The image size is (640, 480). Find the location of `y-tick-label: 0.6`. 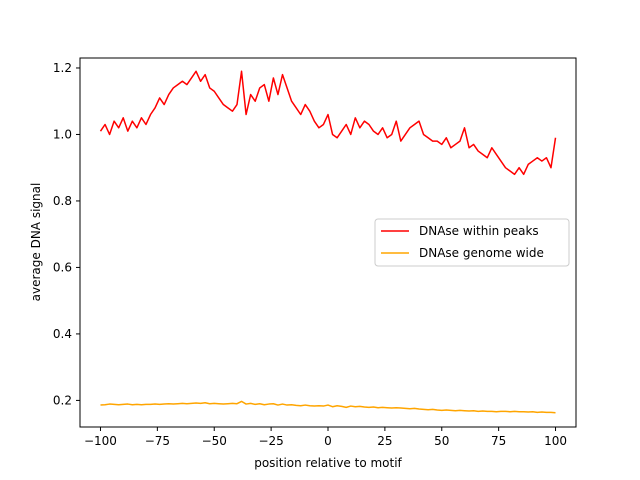

y-tick-label: 0.6 is located at coordinates (62, 267).